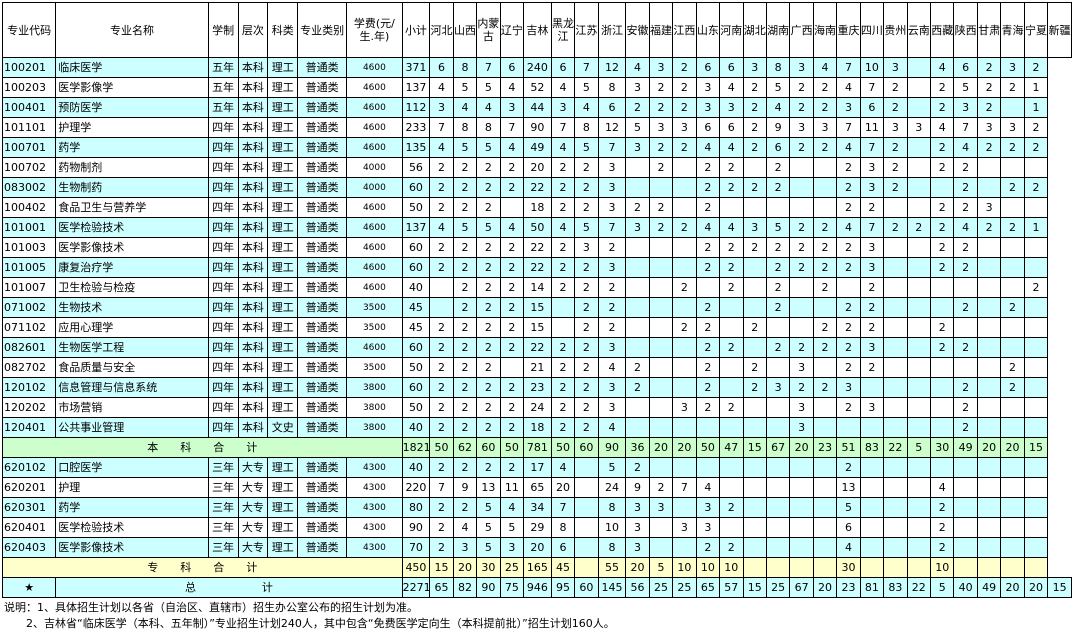  What do you see at coordinates (29, 347) in the screenshot?
I see `major-code: 082601` at bounding box center [29, 347].